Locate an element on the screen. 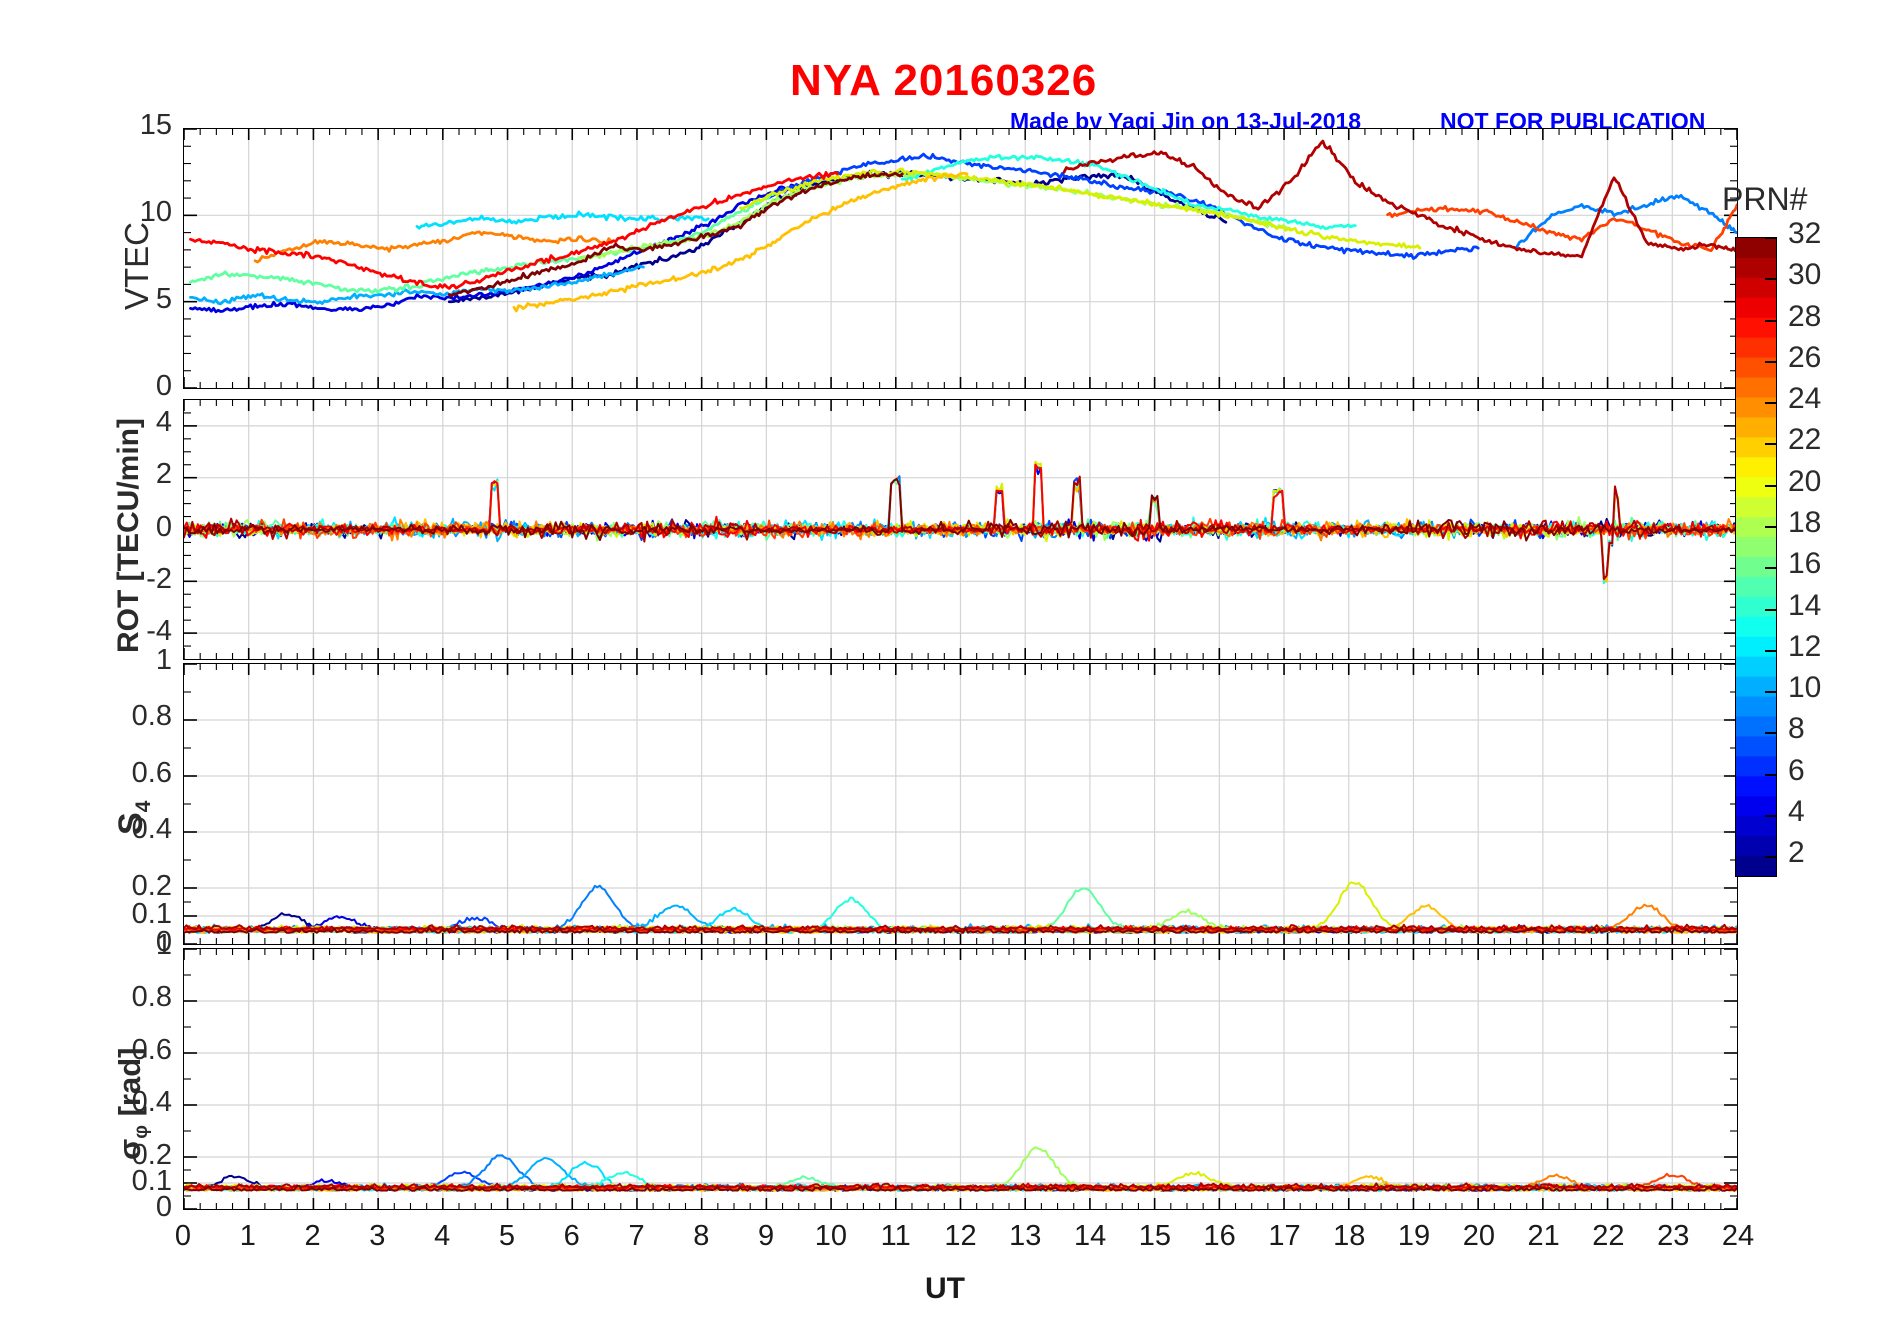  x-tick-label: 1 is located at coordinates (247, 1236).